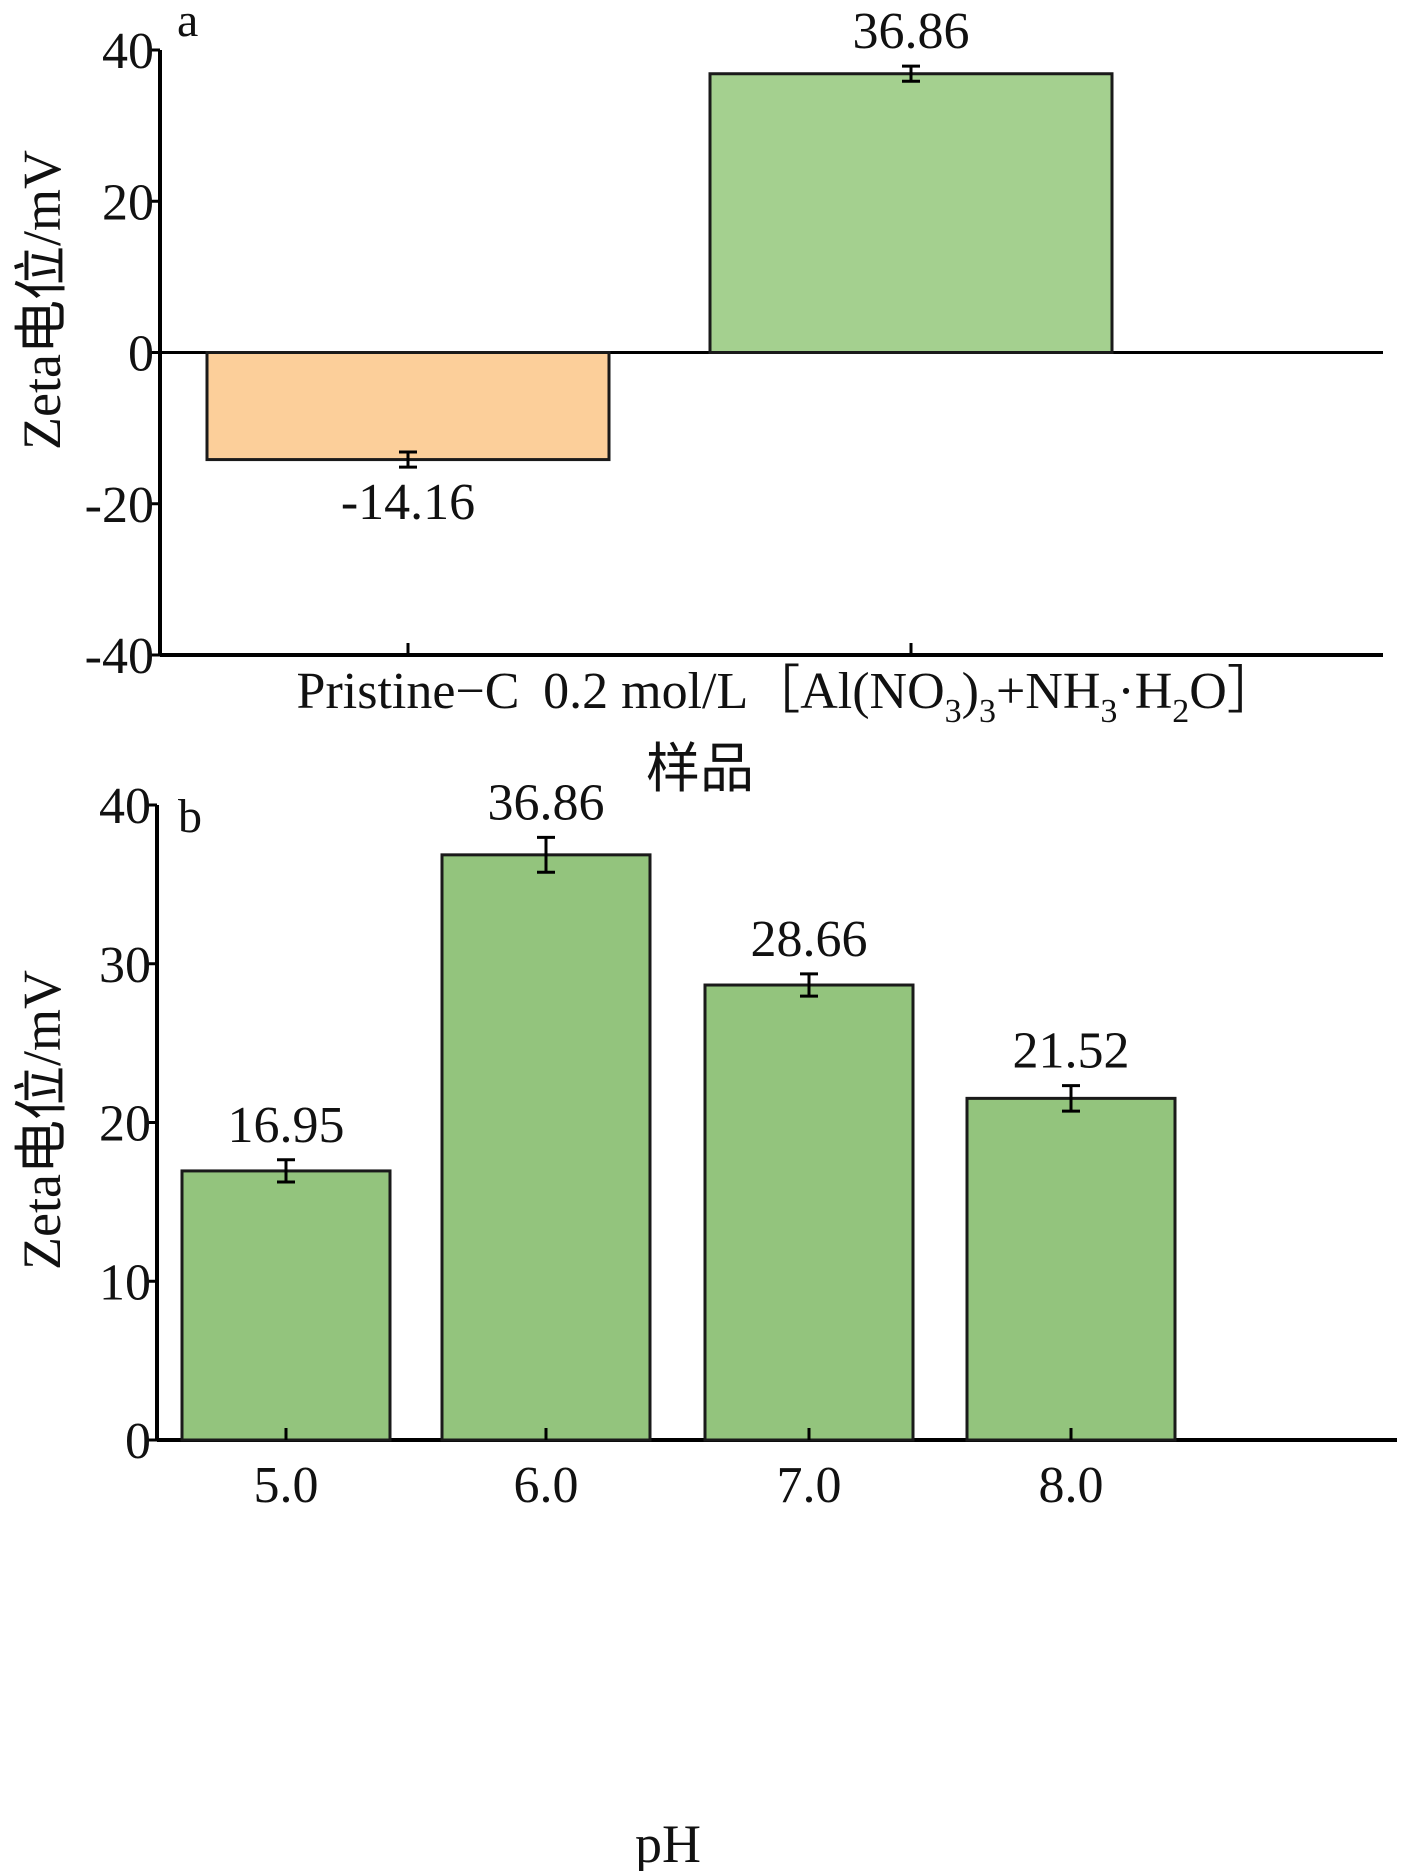 The width and height of the screenshot is (1417, 1871). Describe the element at coordinates (1234, 691) in the screenshot. I see `x-tick-label-part: O］` at that location.